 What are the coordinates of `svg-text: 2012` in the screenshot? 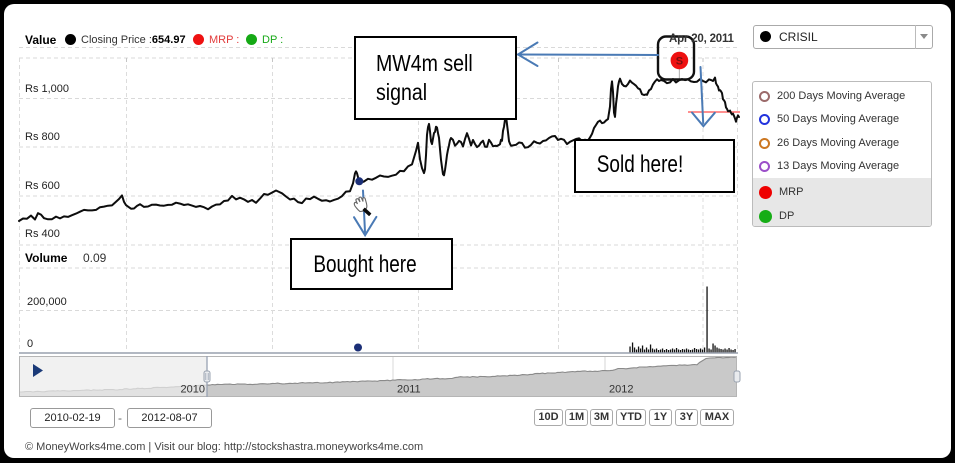 It's located at (621, 390).